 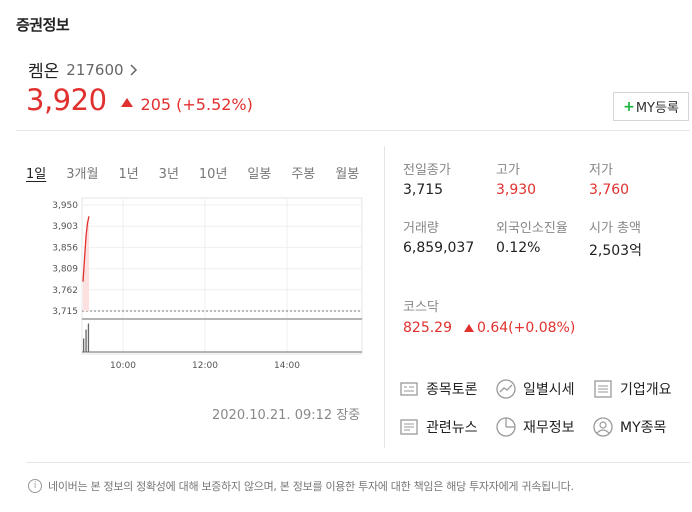 I want to click on x-tick-label: 12:00, so click(x=205, y=365).